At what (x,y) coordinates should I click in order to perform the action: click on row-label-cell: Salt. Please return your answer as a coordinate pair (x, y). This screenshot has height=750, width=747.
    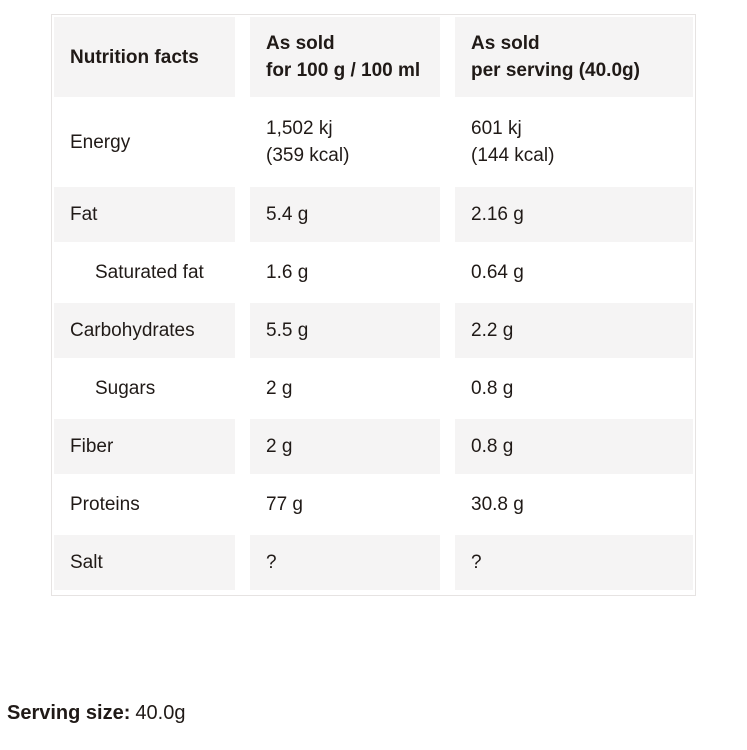
    Looking at the image, I should click on (152, 564).